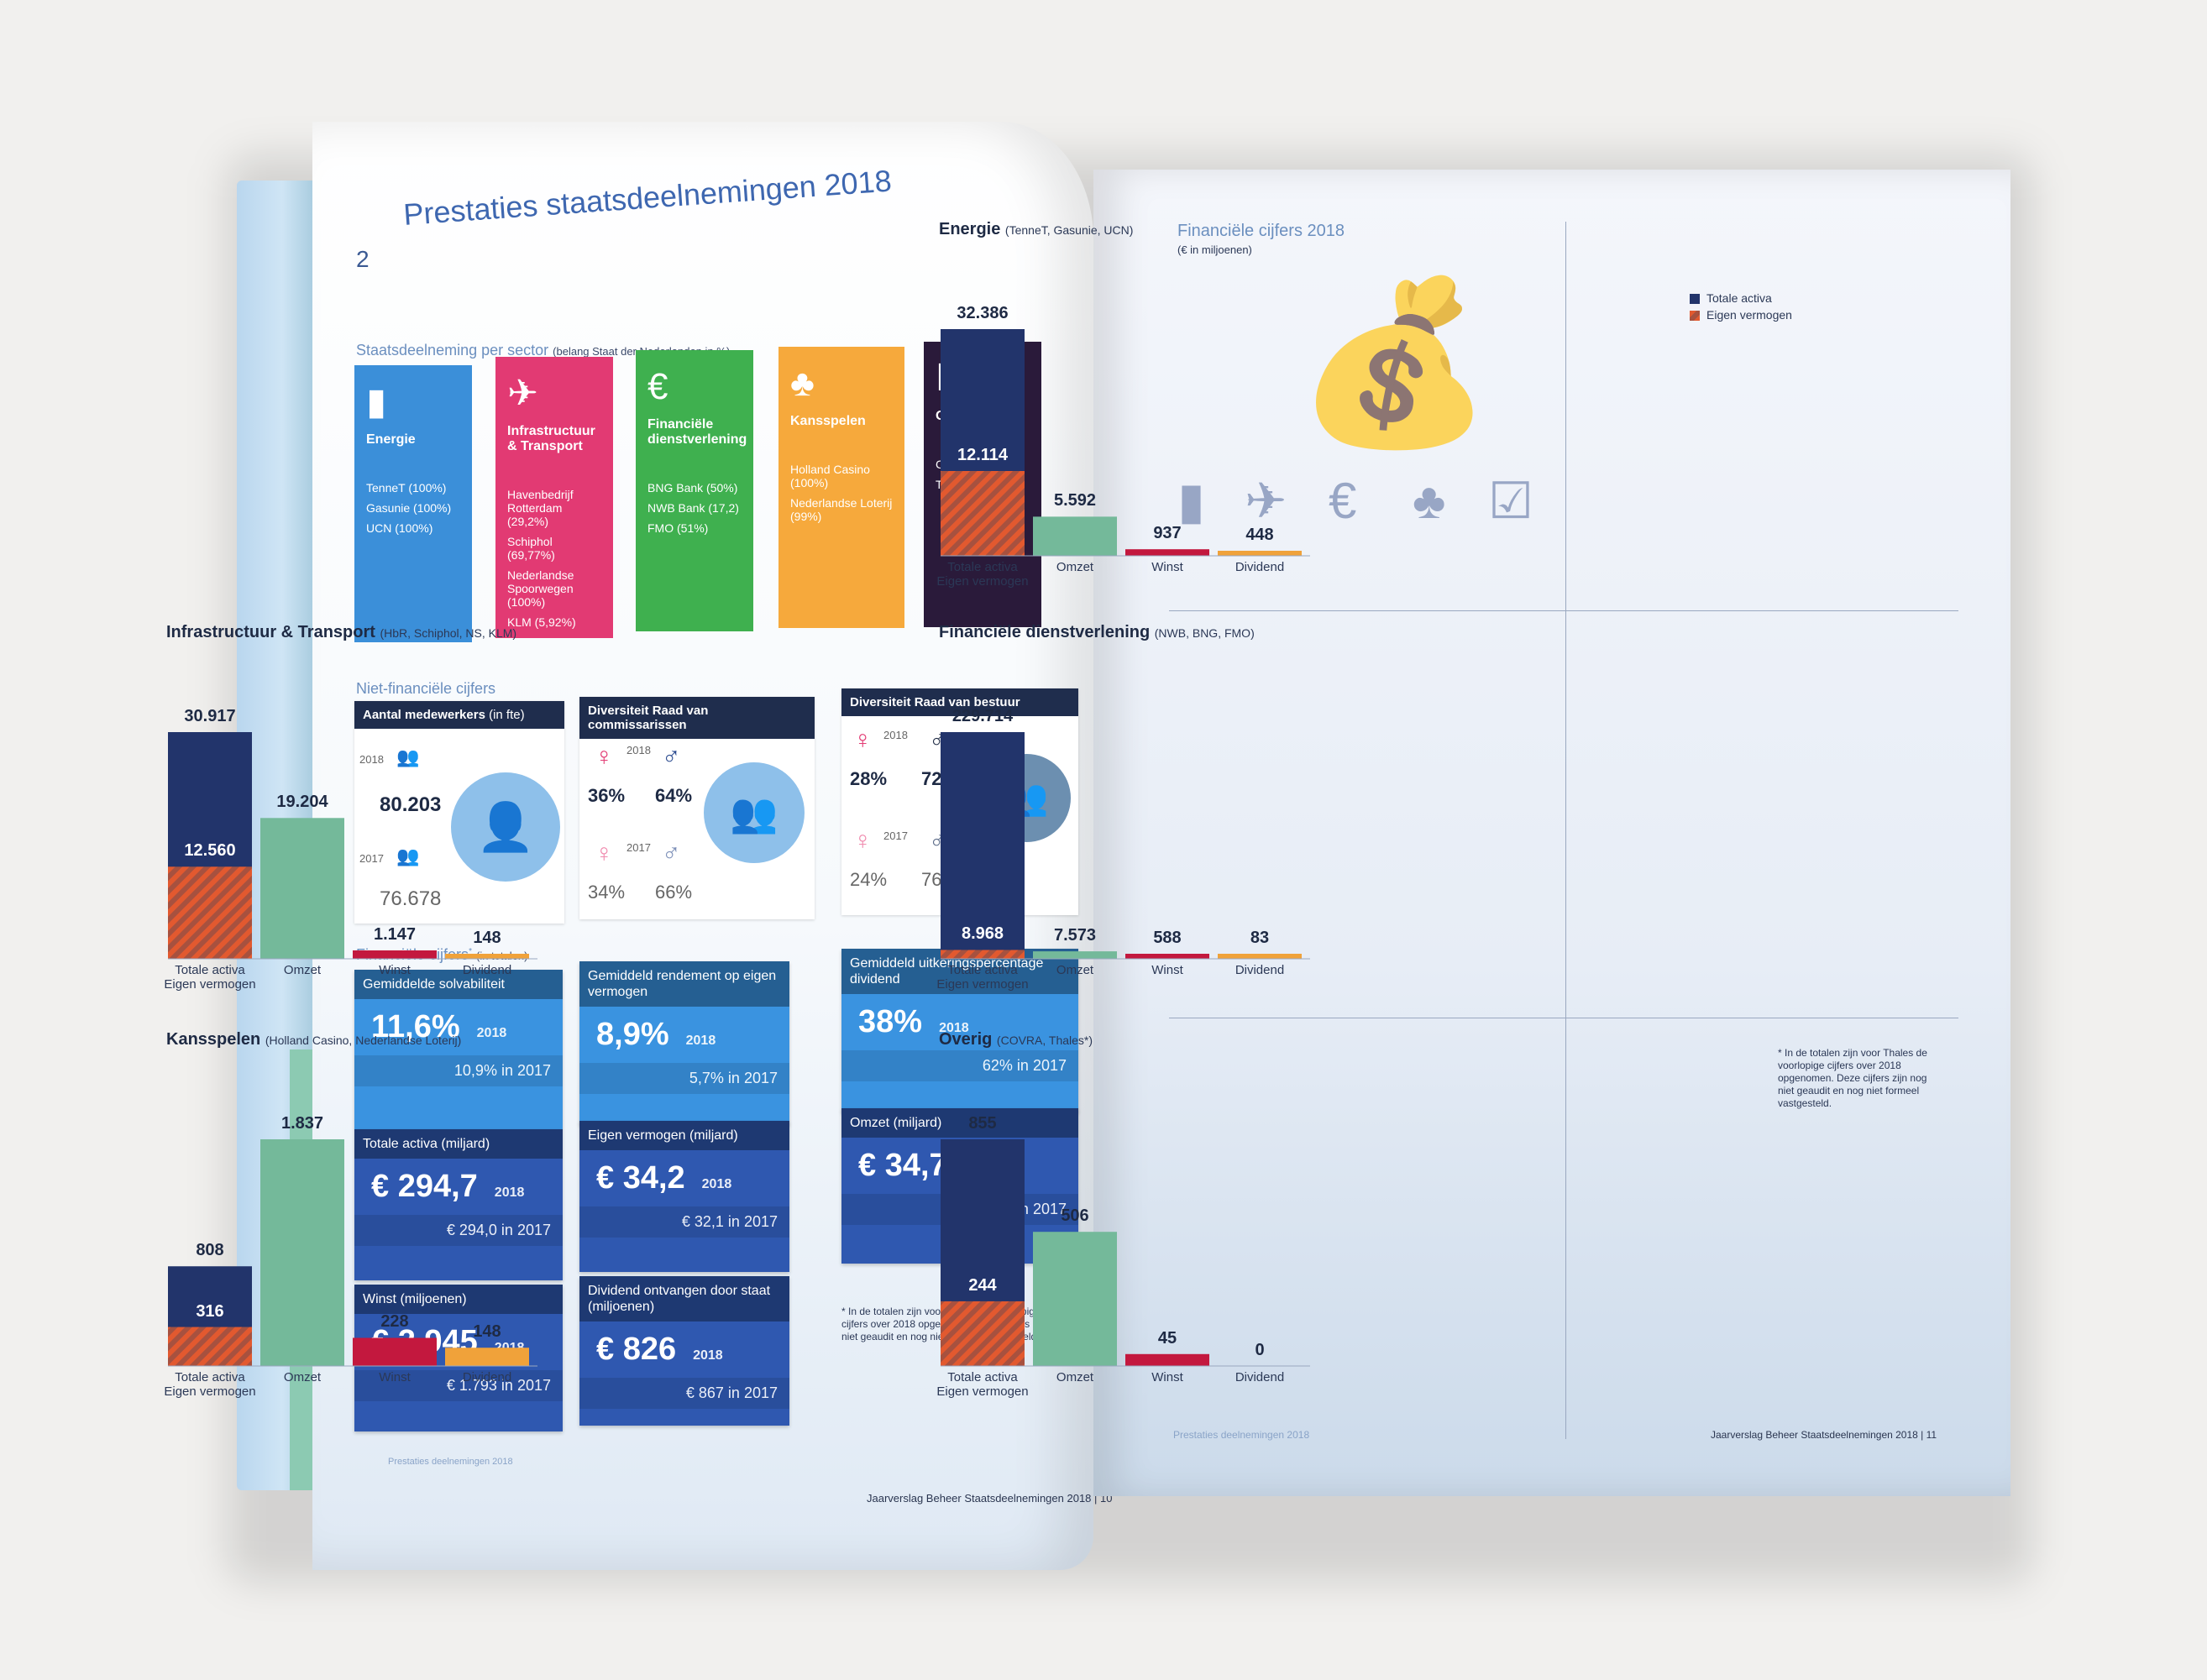  Describe the element at coordinates (372, 858) in the screenshot. I see `employees-year-2017: 2017` at that location.